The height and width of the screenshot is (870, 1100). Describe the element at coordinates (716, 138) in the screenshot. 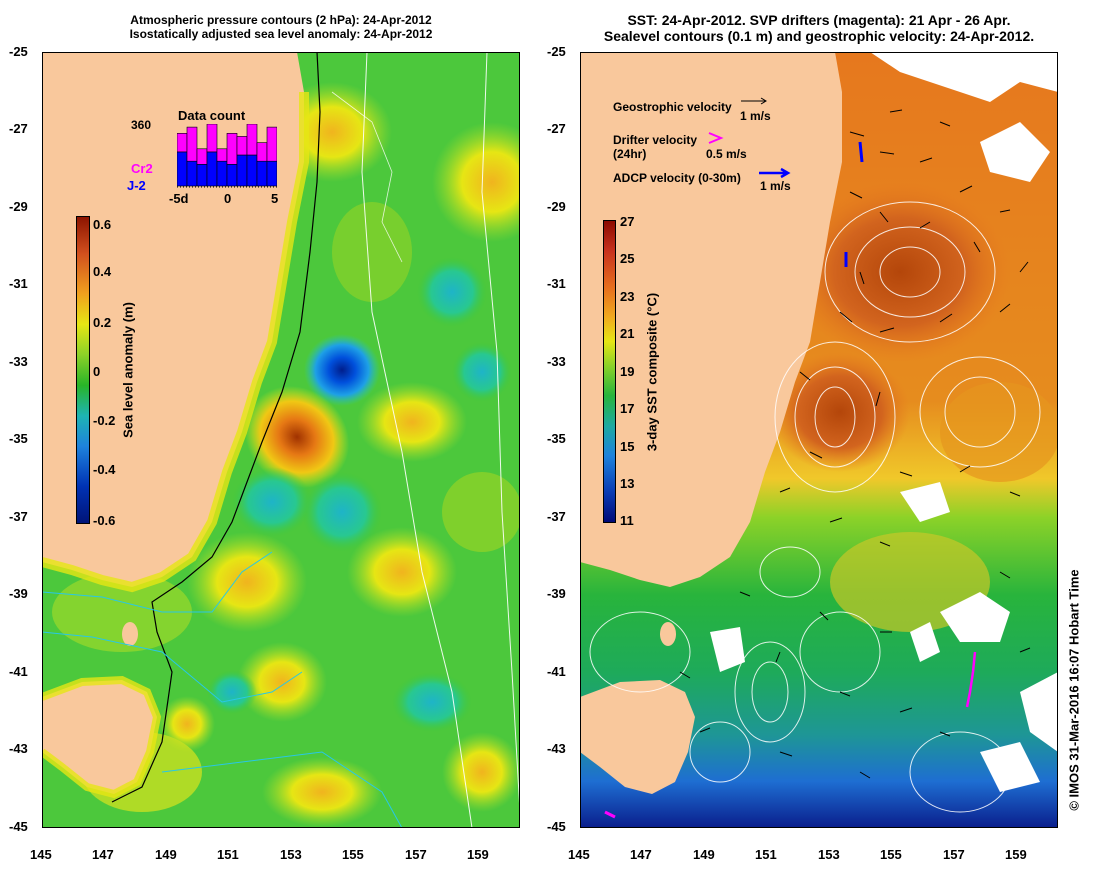

I see `drifter-arrow-icon` at that location.